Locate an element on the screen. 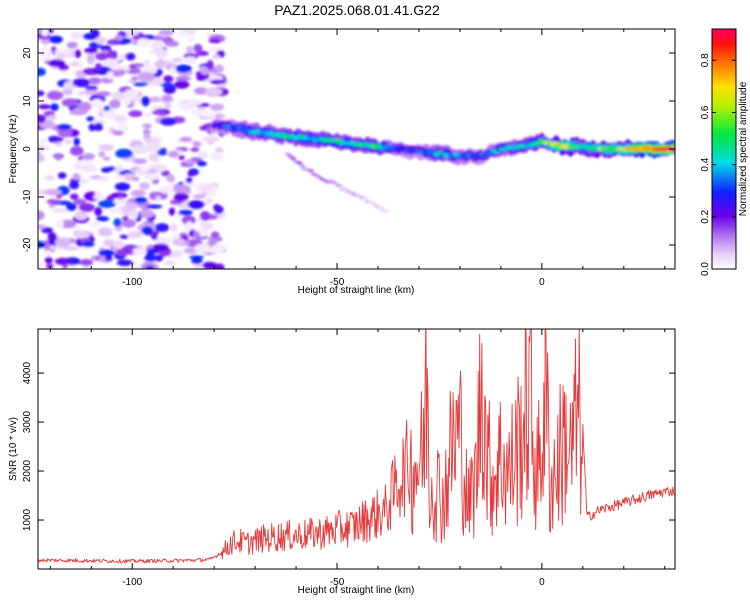 Image resolution: width=750 pixels, height=600 pixels. colorbar-gradient is located at coordinates (724, 149).